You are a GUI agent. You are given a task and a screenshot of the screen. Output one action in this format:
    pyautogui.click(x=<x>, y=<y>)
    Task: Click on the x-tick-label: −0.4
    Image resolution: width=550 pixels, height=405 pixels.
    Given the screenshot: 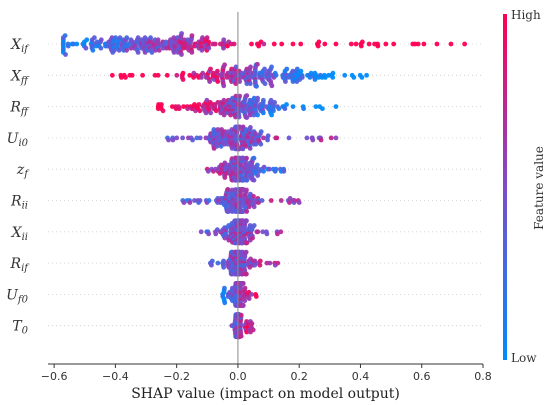 What is the action you would take?
    pyautogui.click(x=115, y=376)
    